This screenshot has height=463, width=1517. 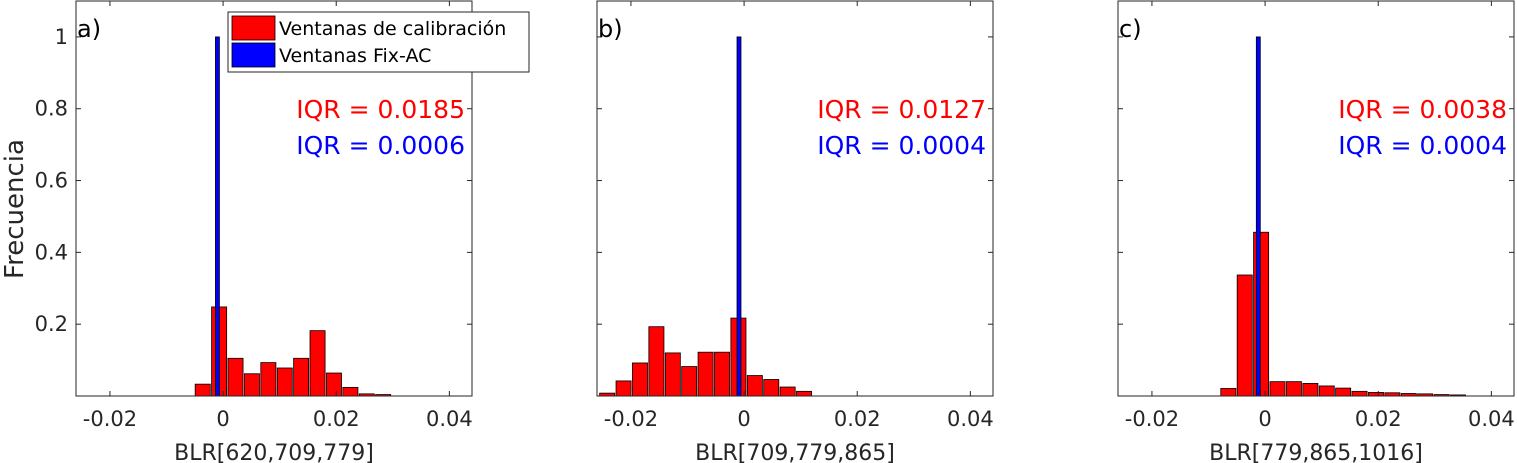 What do you see at coordinates (51, 109) in the screenshot?
I see `y-tick-label: 0.8` at bounding box center [51, 109].